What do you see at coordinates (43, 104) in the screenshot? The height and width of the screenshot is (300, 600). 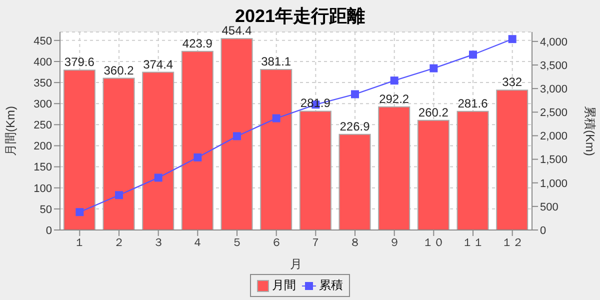 I see `y-tick-label: 300` at bounding box center [43, 104].